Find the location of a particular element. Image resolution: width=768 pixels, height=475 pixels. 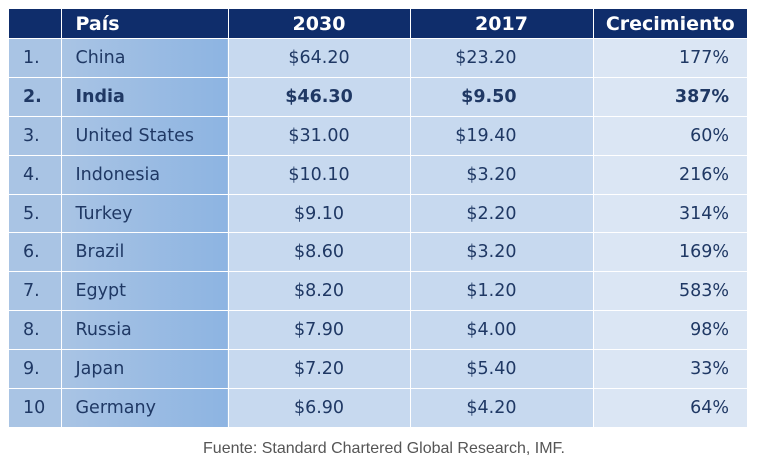

header-growth: Crecimiento is located at coordinates (670, 24).